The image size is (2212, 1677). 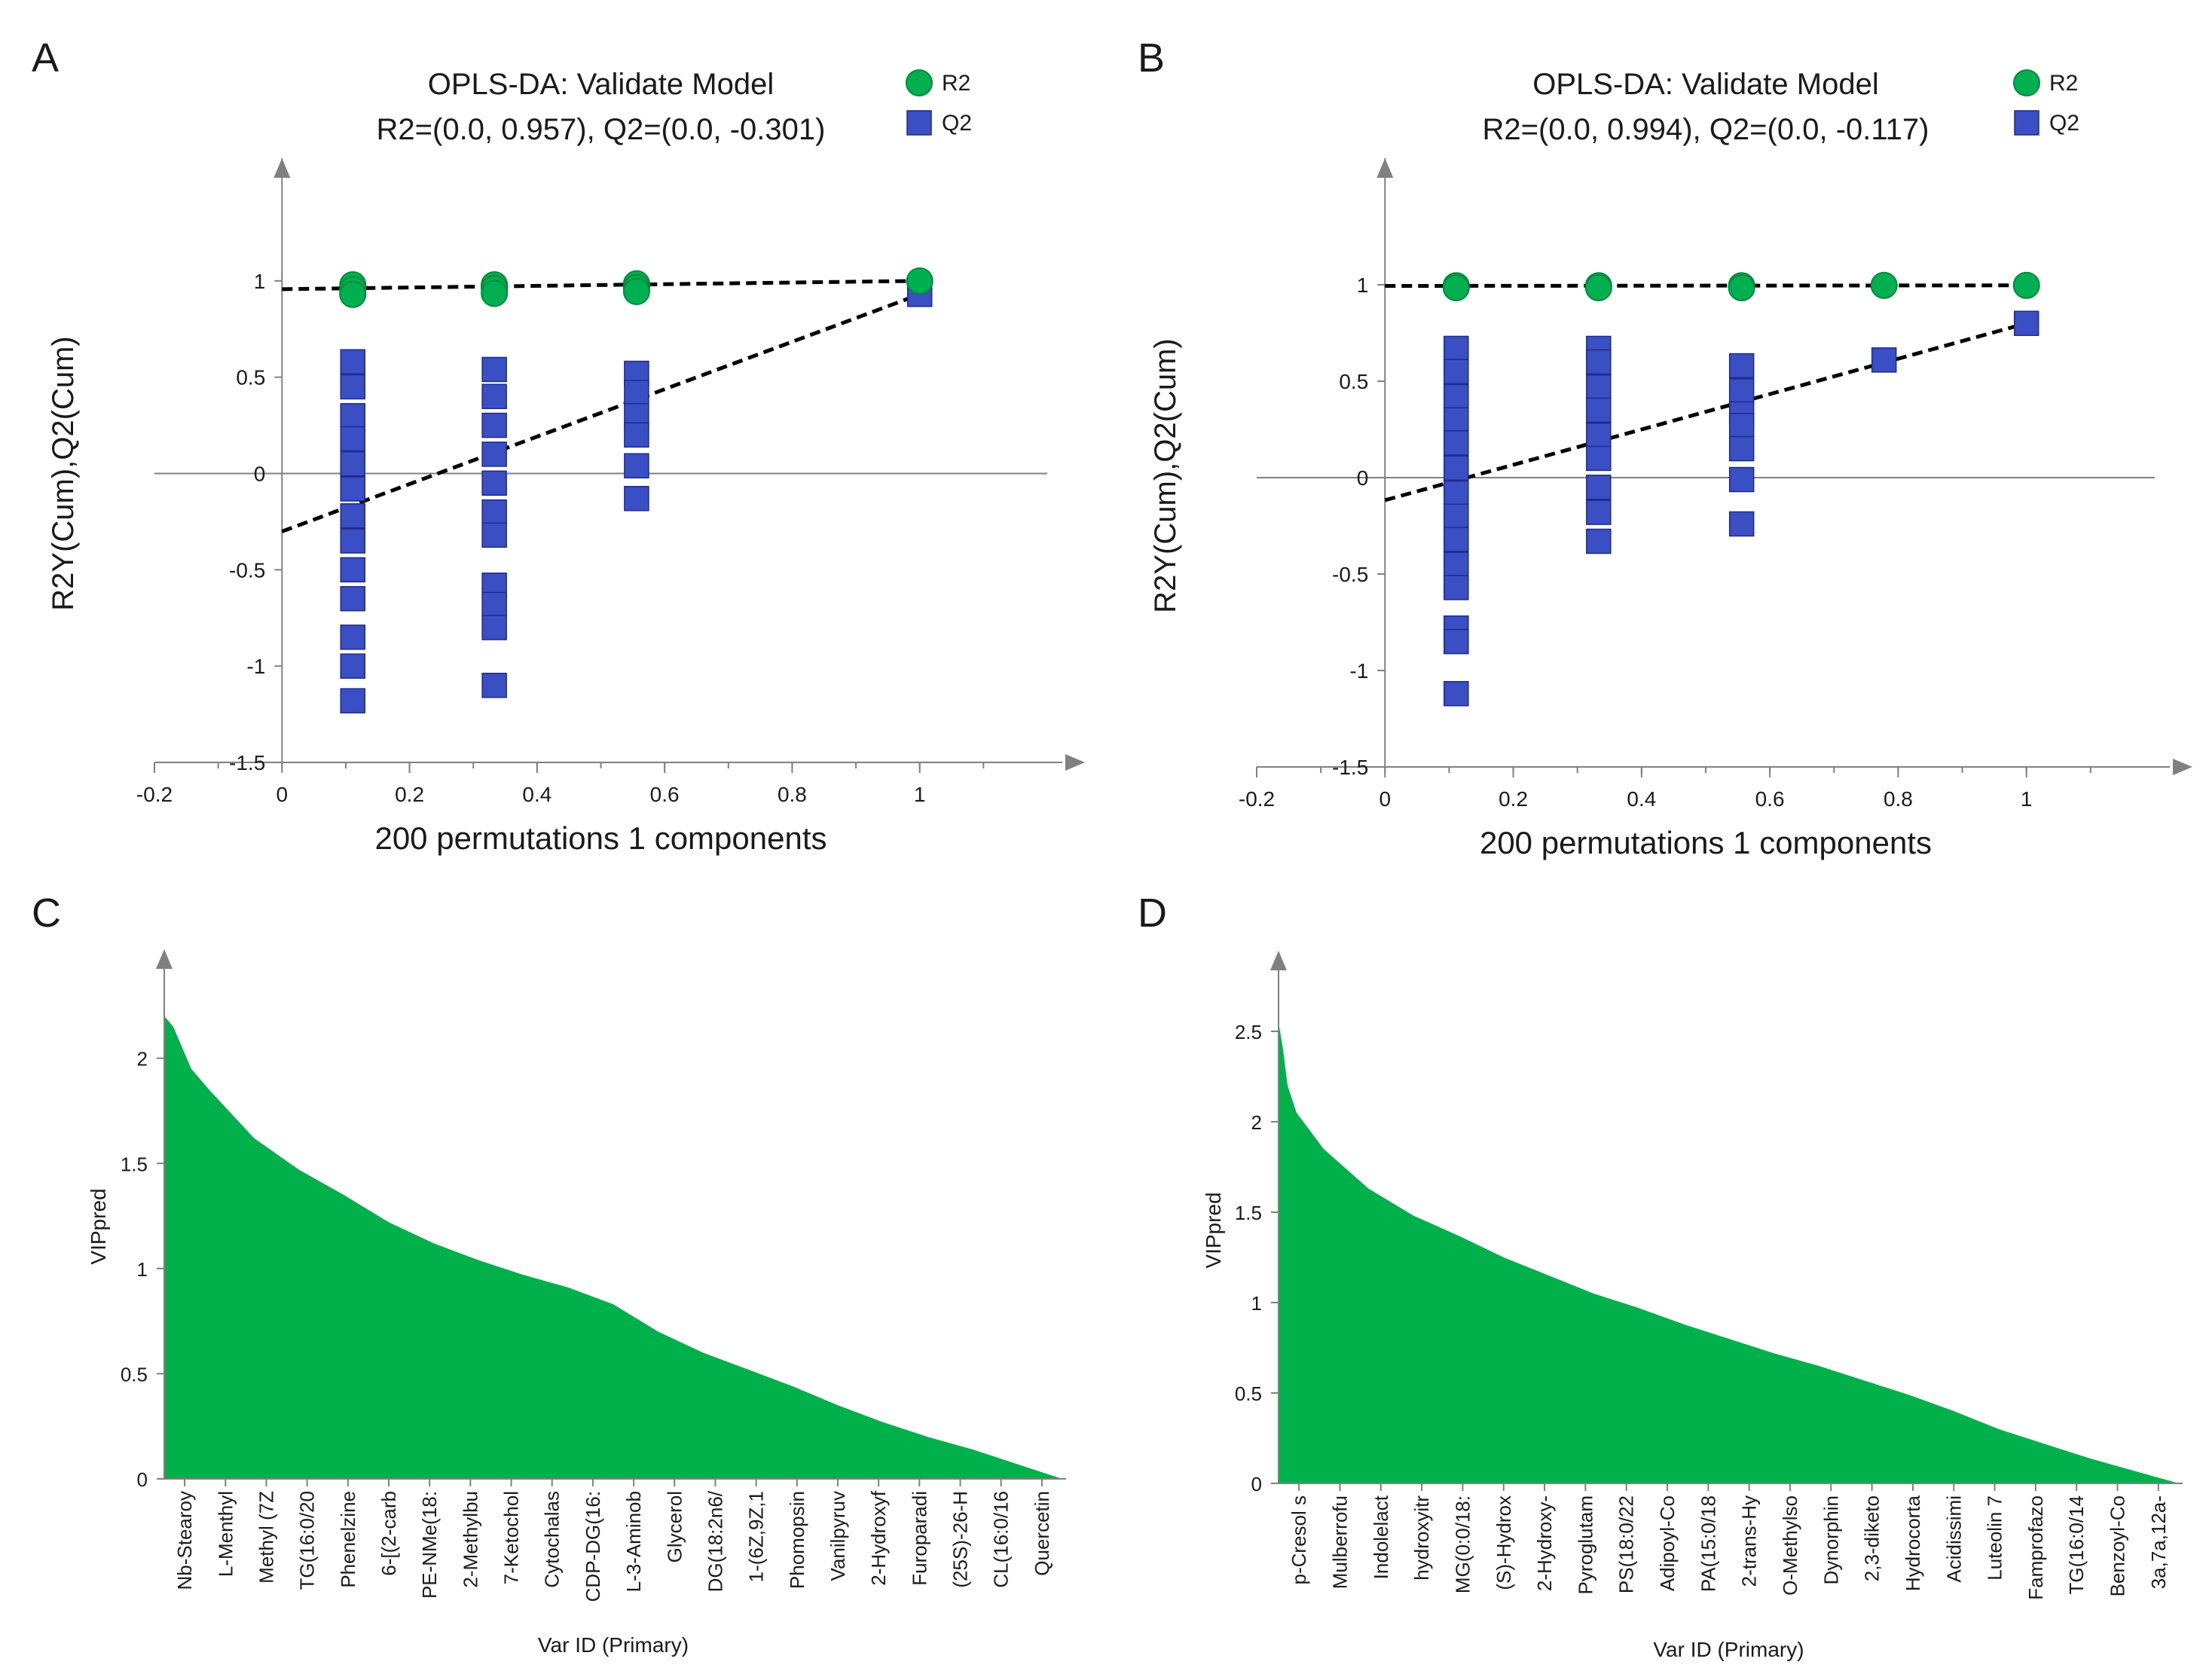 I want to click on category-label-C: DG(18:2n6/, so click(x=715, y=1541).